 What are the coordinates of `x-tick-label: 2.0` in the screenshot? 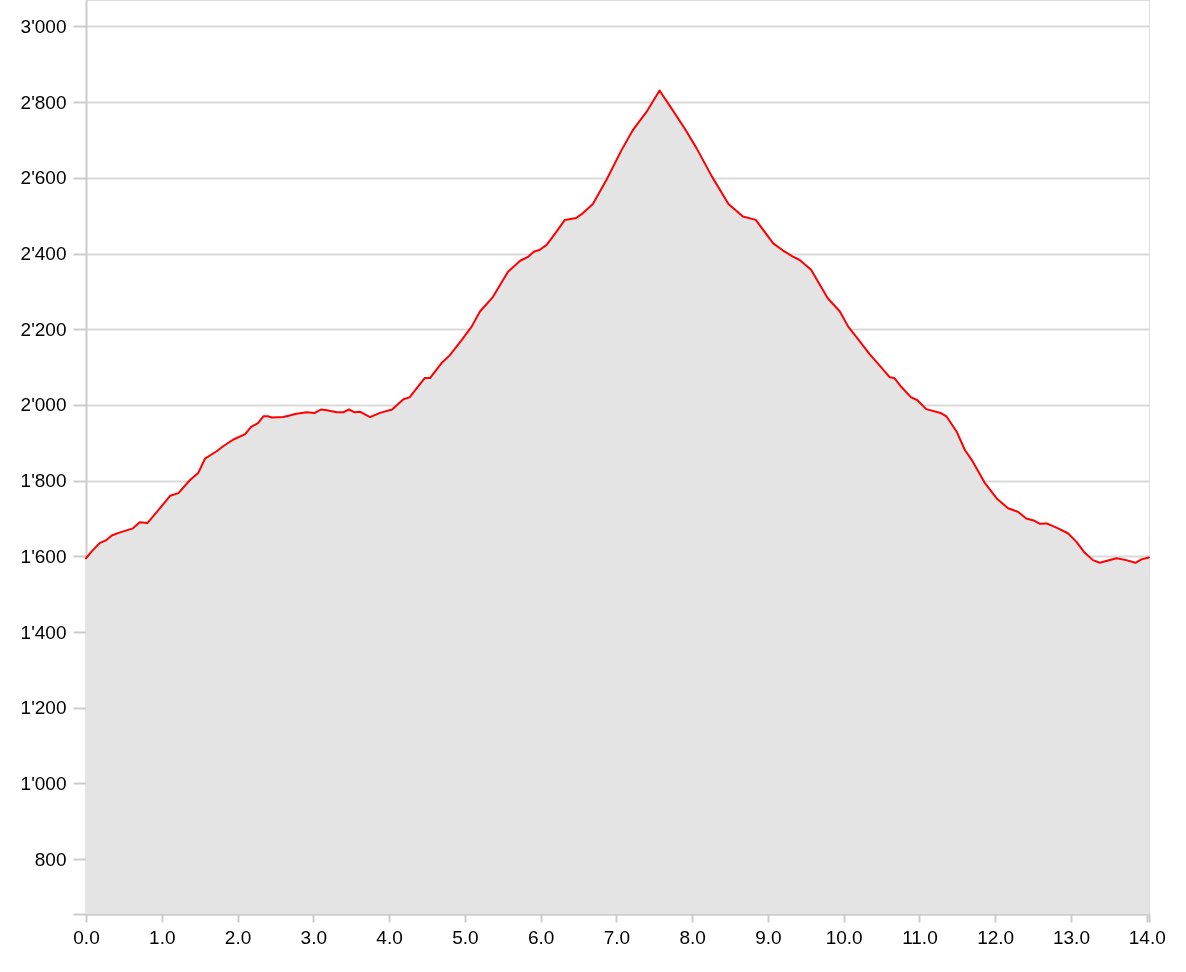 It's located at (238, 937).